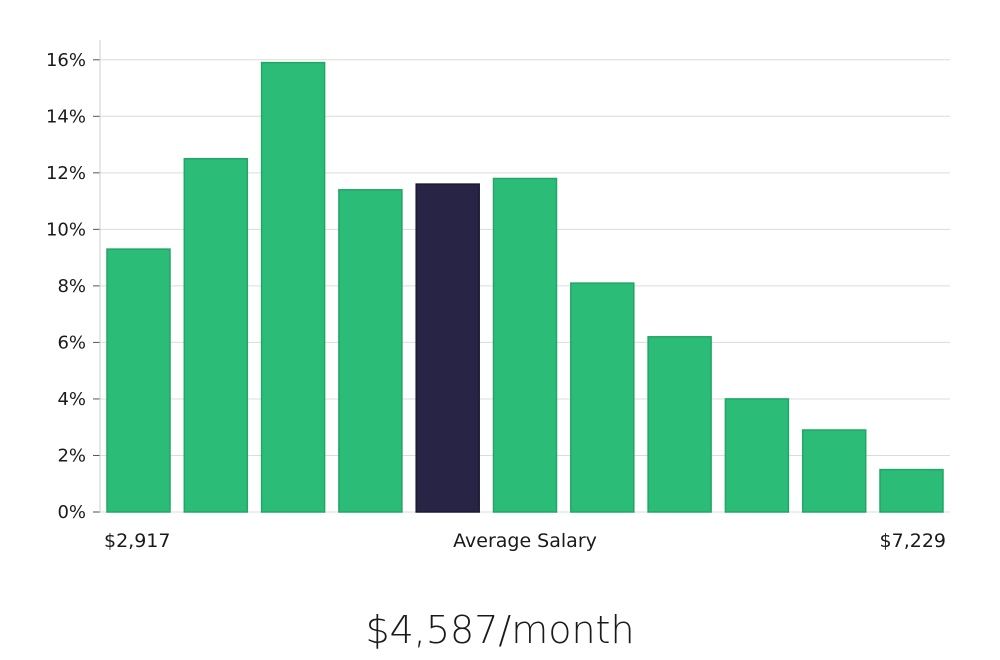 The width and height of the screenshot is (1000, 660). I want to click on y-tick-label: 16%, so click(66, 60).